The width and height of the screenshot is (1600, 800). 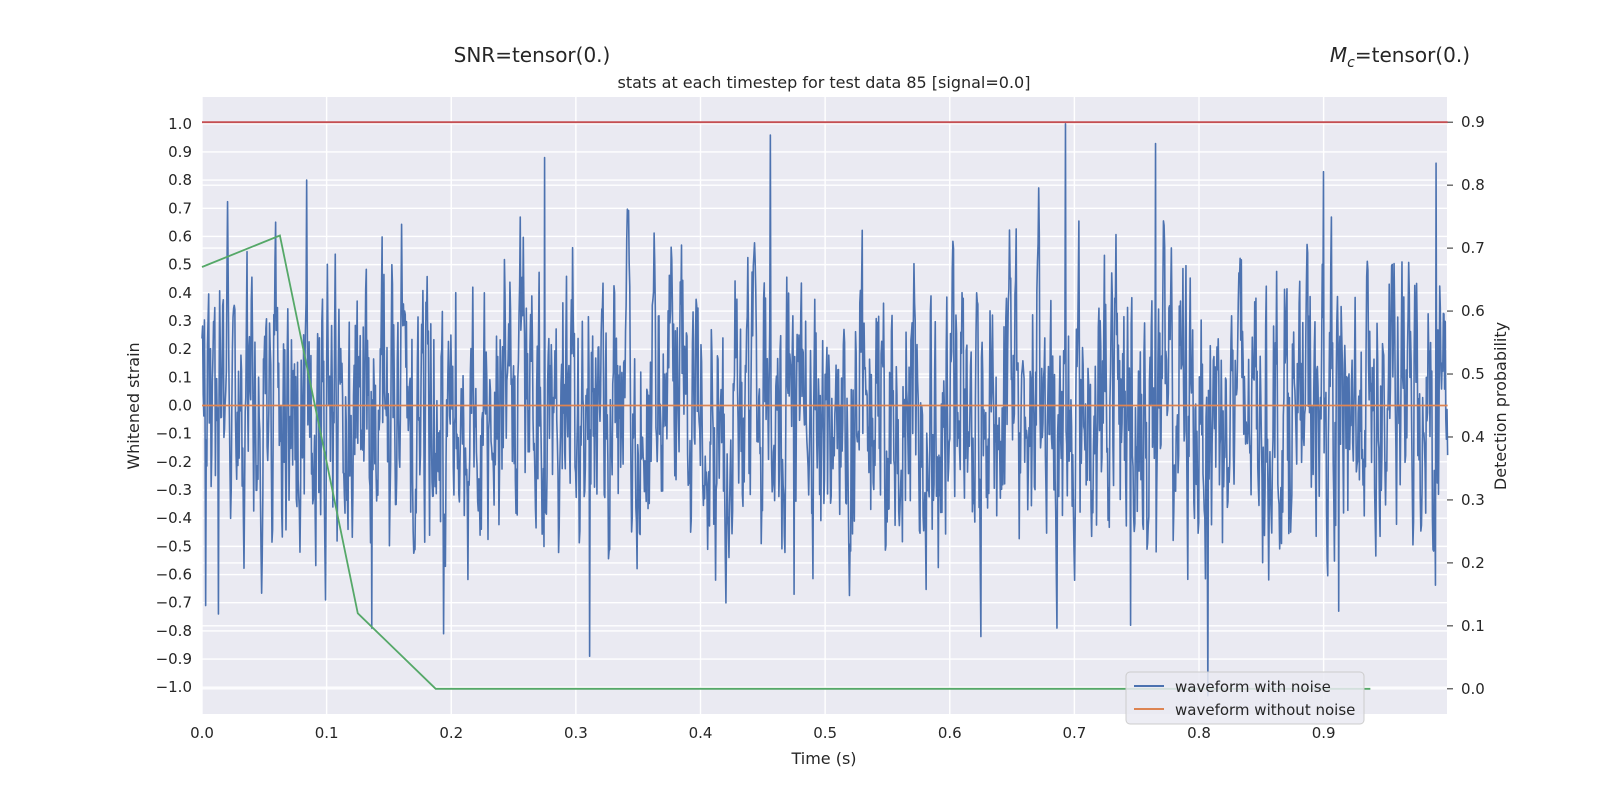 What do you see at coordinates (180, 406) in the screenshot?
I see `y-tick-label: 0.0` at bounding box center [180, 406].